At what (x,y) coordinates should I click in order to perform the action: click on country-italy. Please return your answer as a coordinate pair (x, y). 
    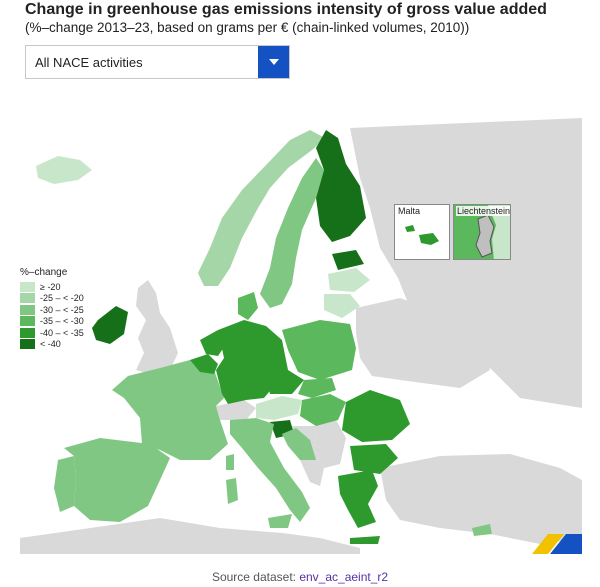
    Looking at the image, I should click on (270, 470).